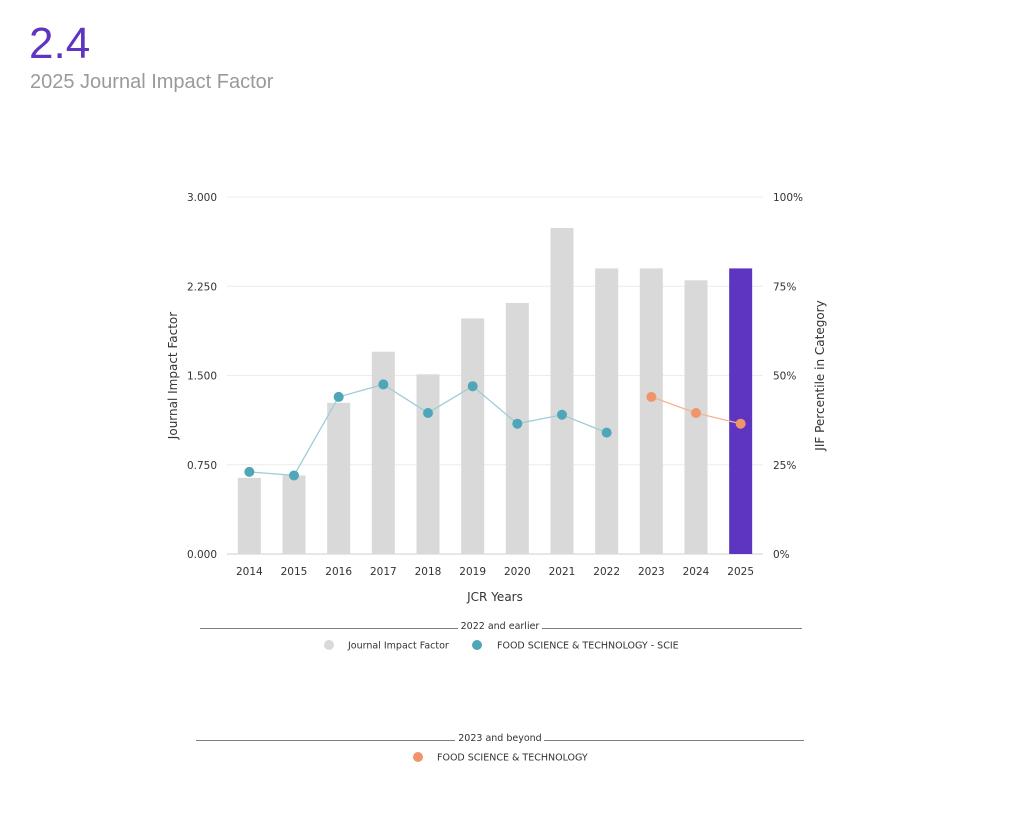 This screenshot has height=813, width=1024. I want to click on scie-point-2015, so click(294, 475).